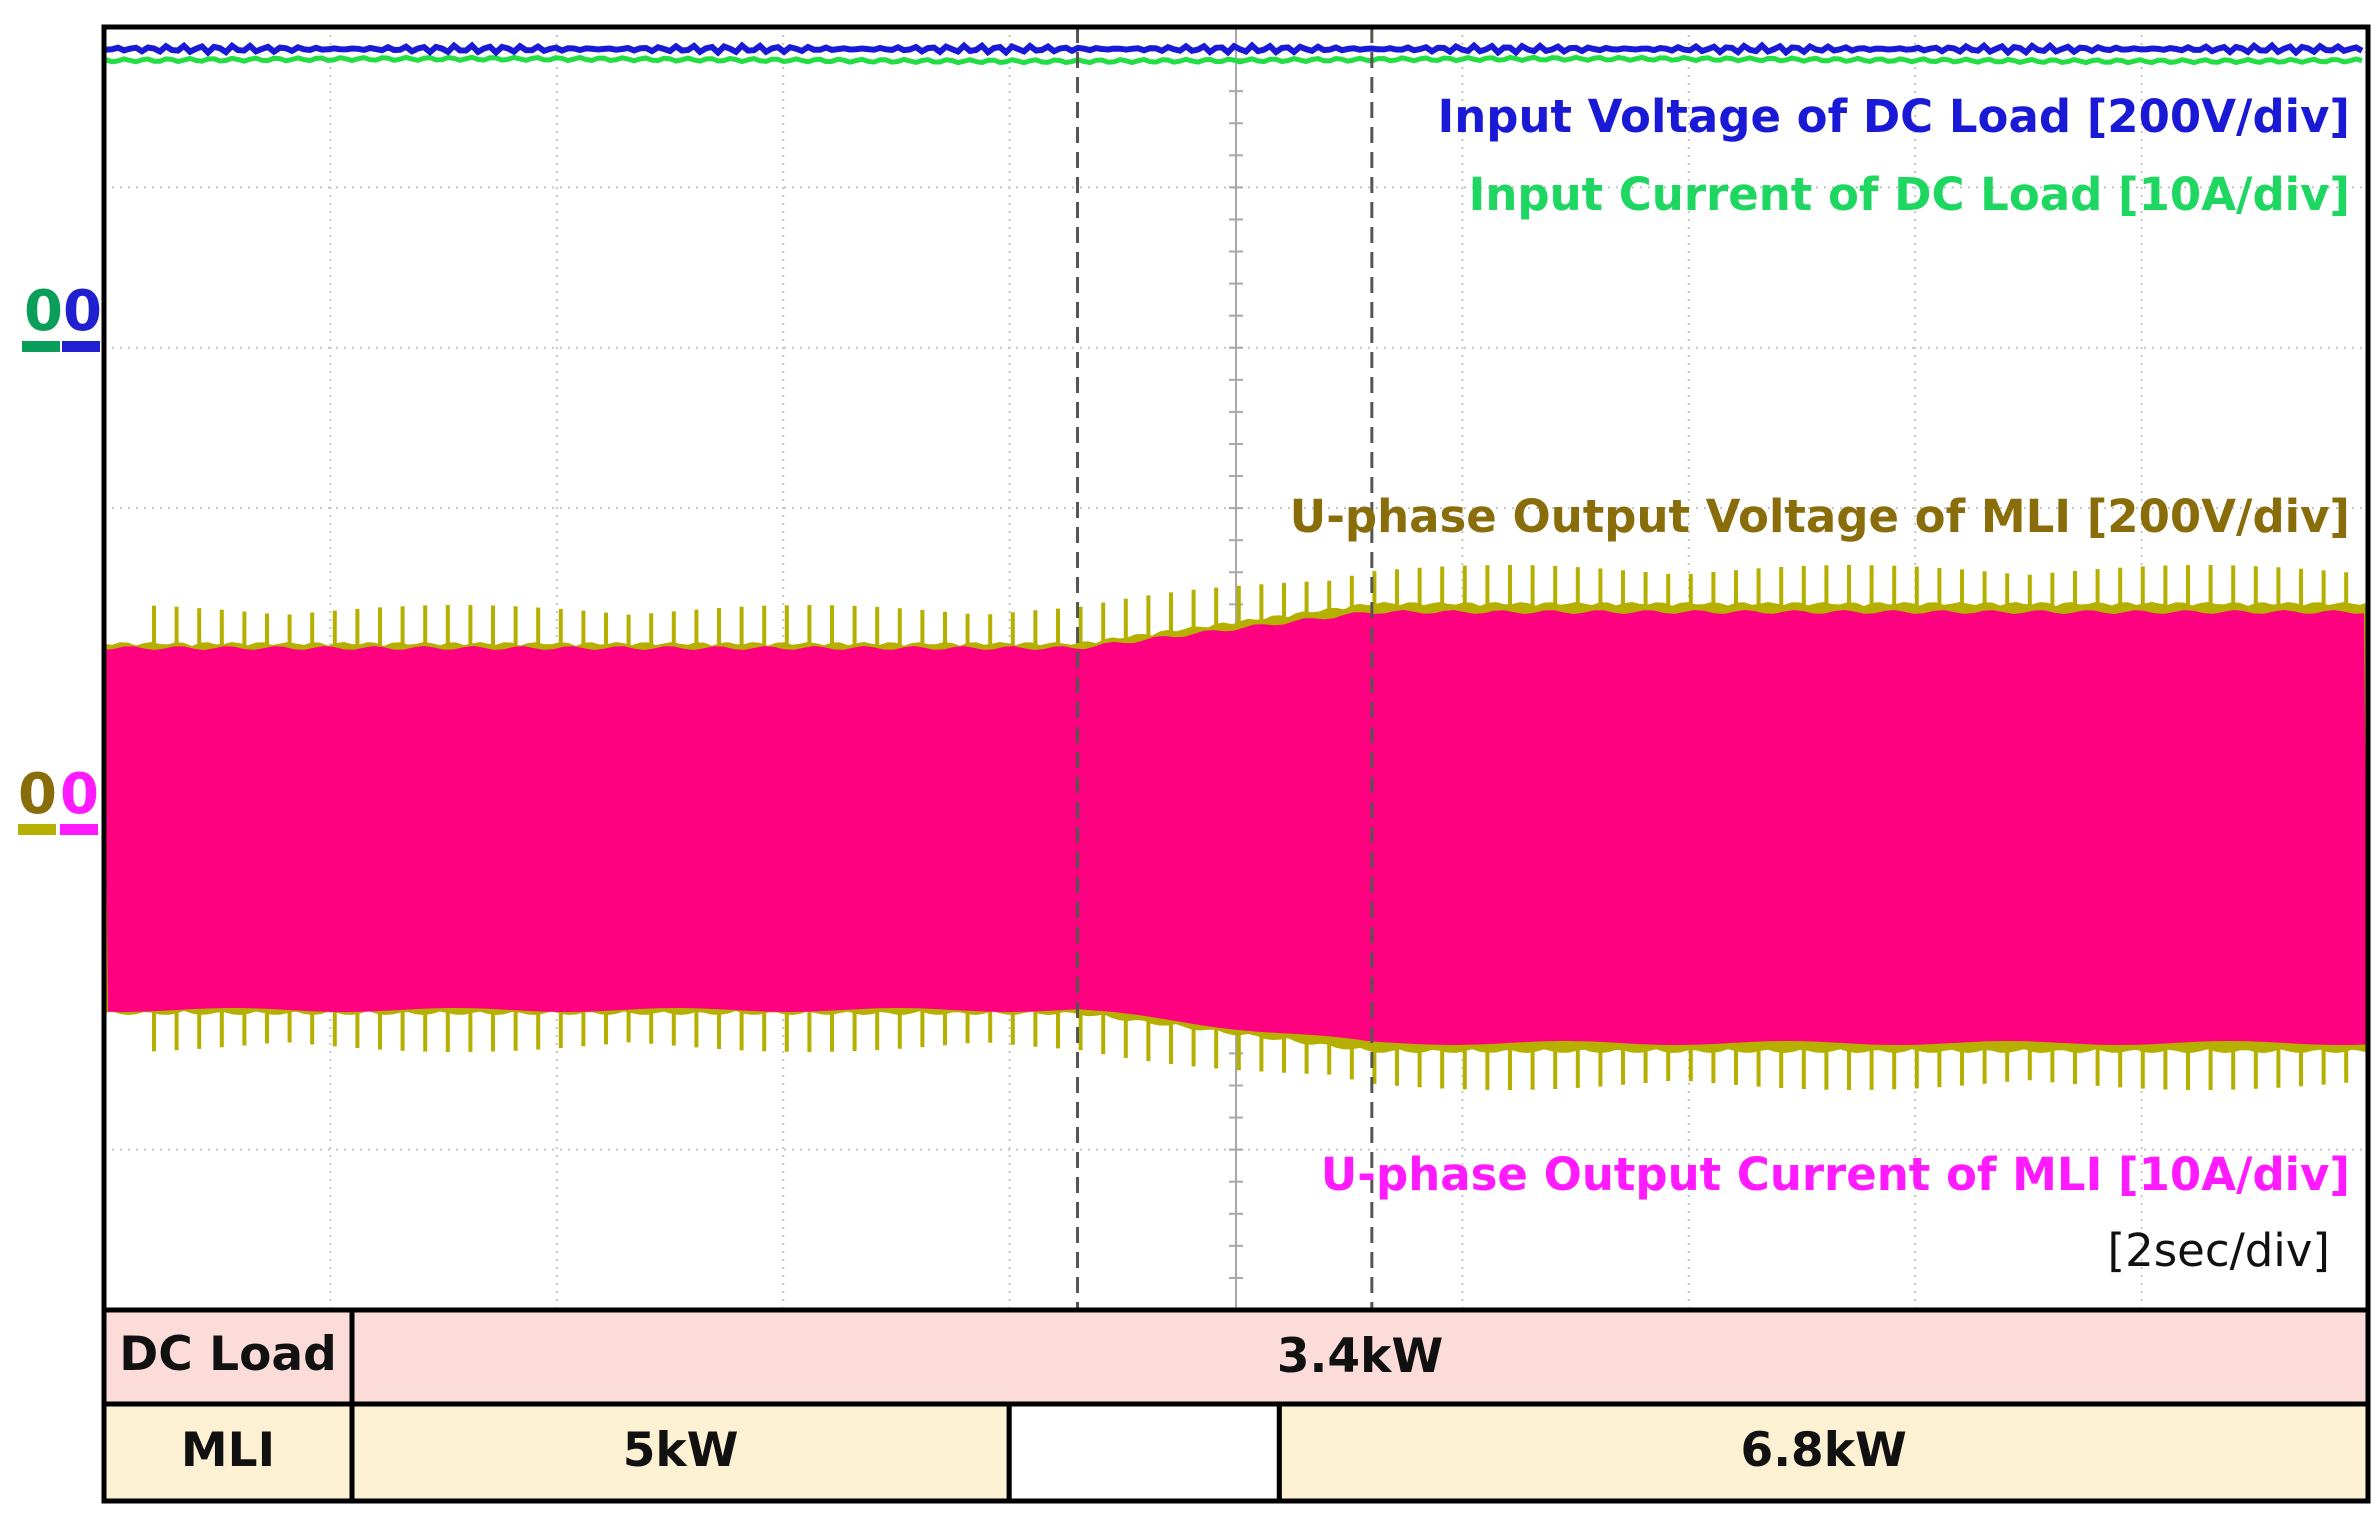  What do you see at coordinates (43, 311) in the screenshot?
I see `zero-marker-dc-current: 0` at bounding box center [43, 311].